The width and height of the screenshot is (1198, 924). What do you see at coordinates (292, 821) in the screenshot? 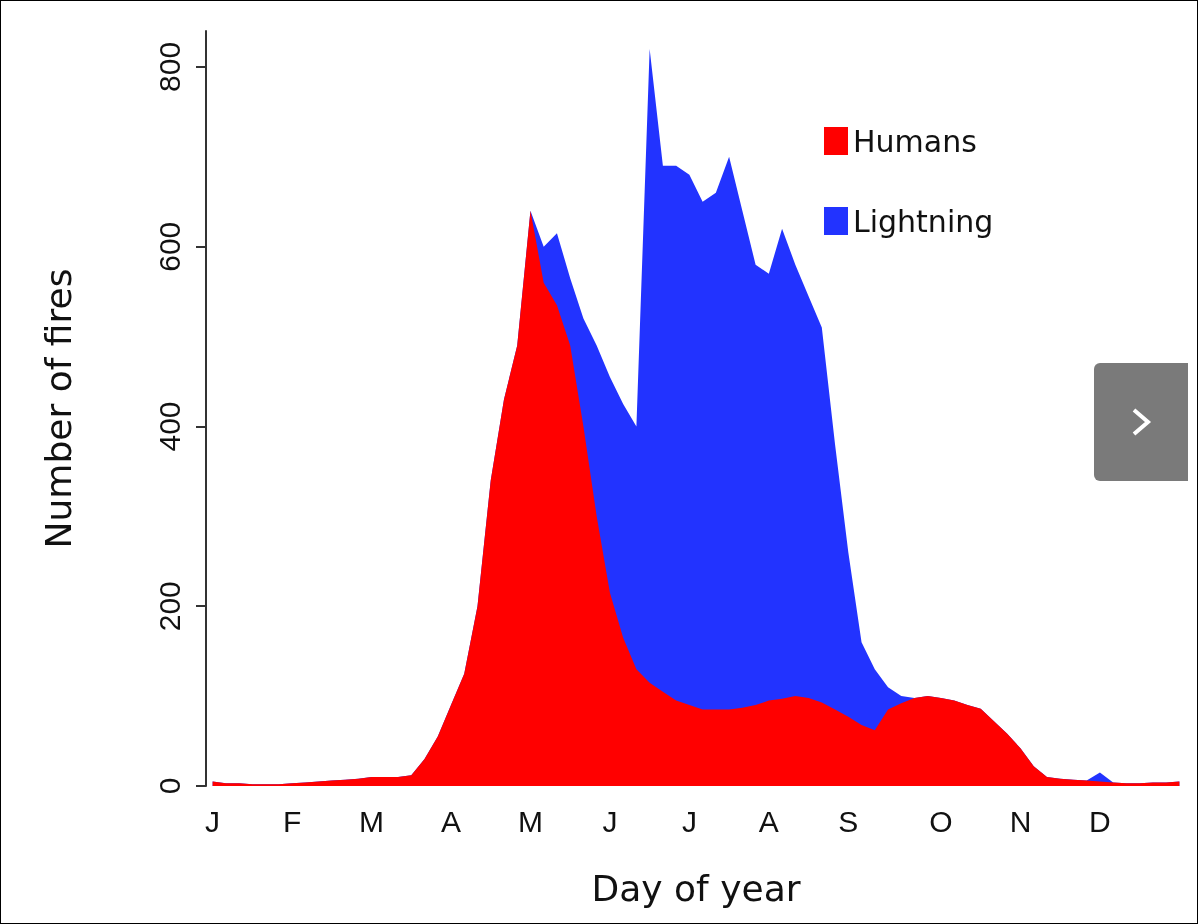
I see `x-tick-label: F` at bounding box center [292, 821].